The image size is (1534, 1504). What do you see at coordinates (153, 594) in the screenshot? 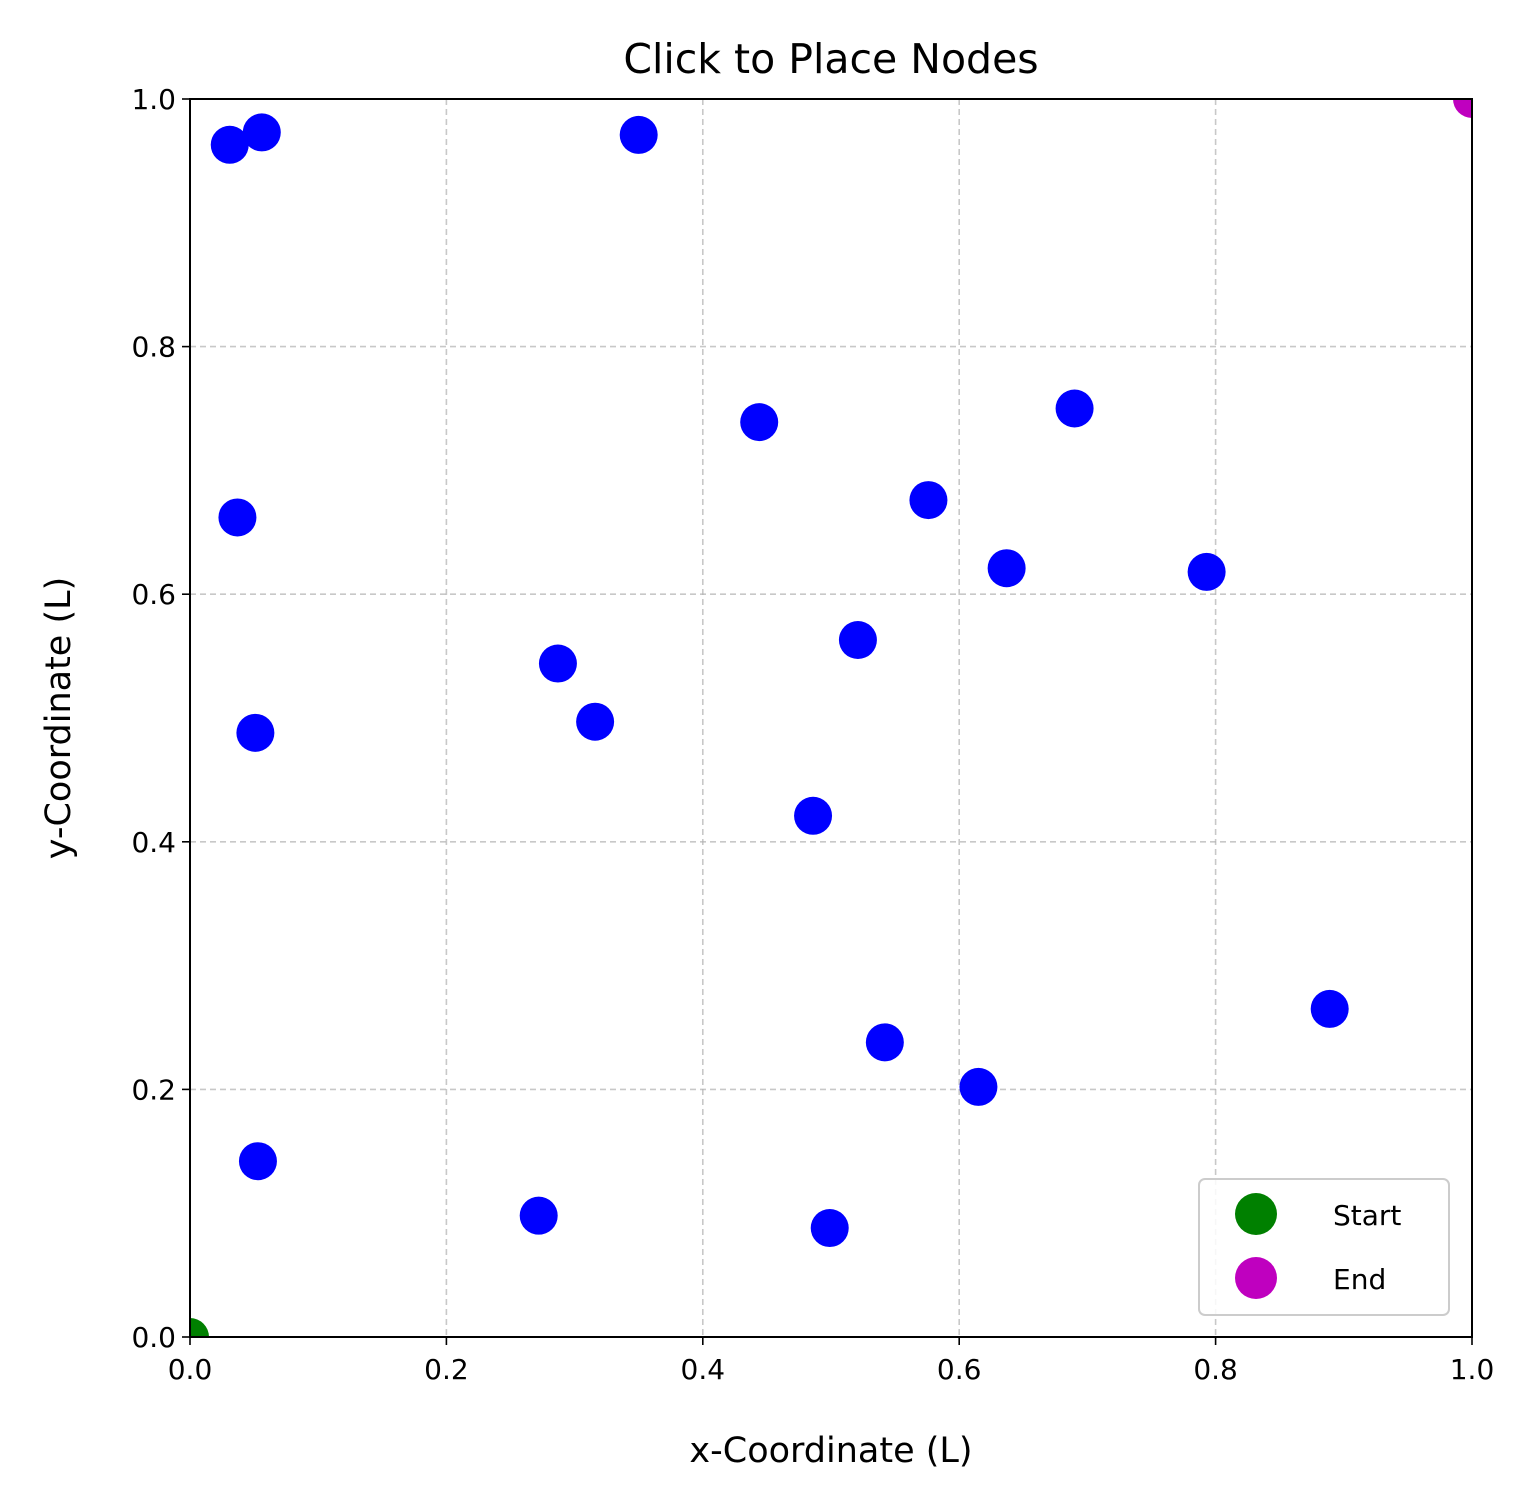
I see `y-tick-label: 0.6` at bounding box center [153, 594].